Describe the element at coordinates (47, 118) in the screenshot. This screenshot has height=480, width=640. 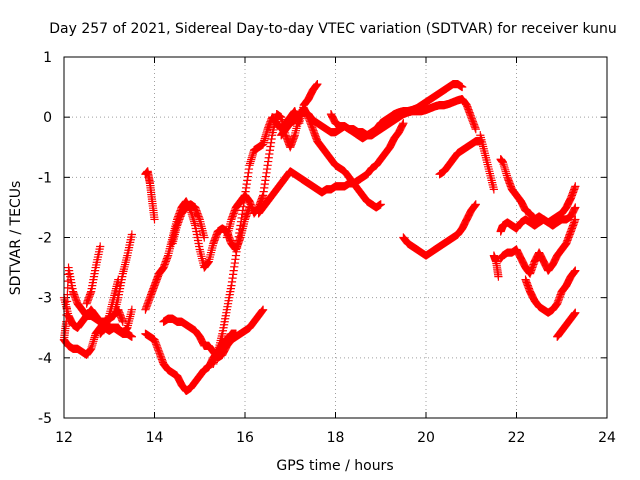
I see `y-tick-label: 0` at that location.